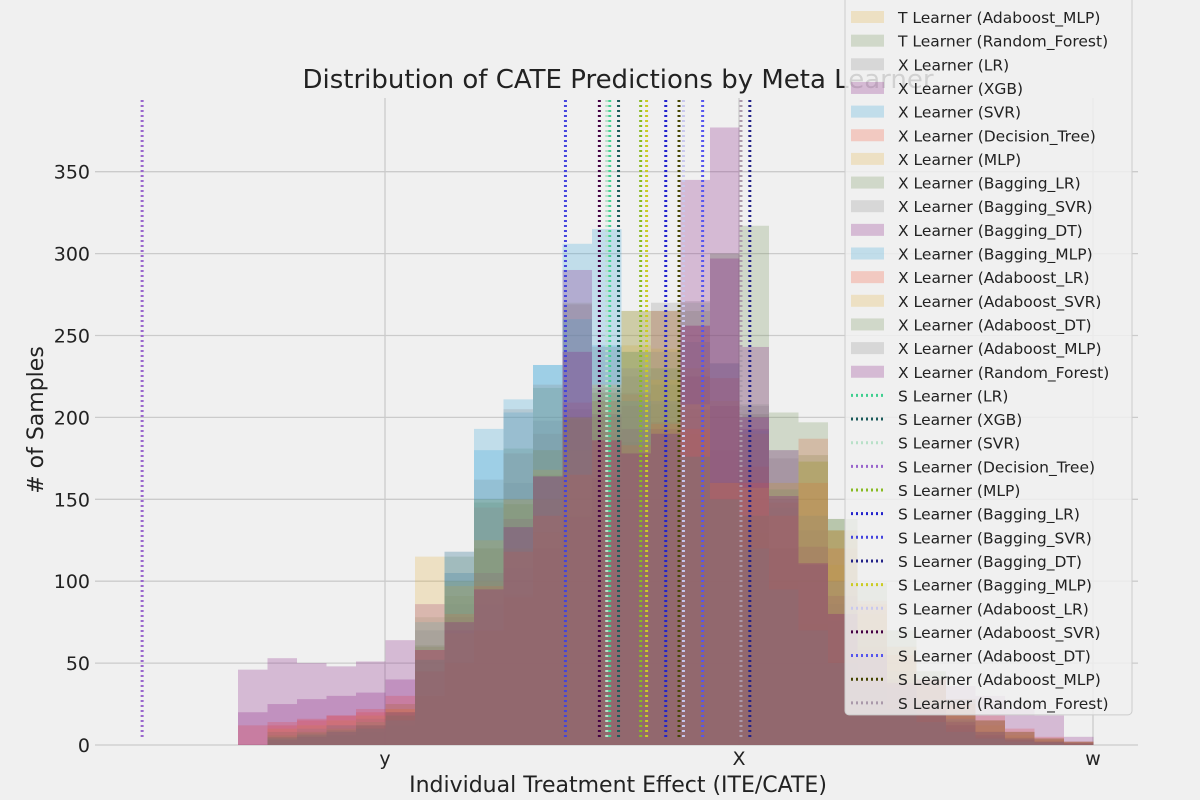 This screenshot has height=800, width=1200. Describe the element at coordinates (959, 491) in the screenshot. I see `legend-label: S Learner (MLP)` at that location.